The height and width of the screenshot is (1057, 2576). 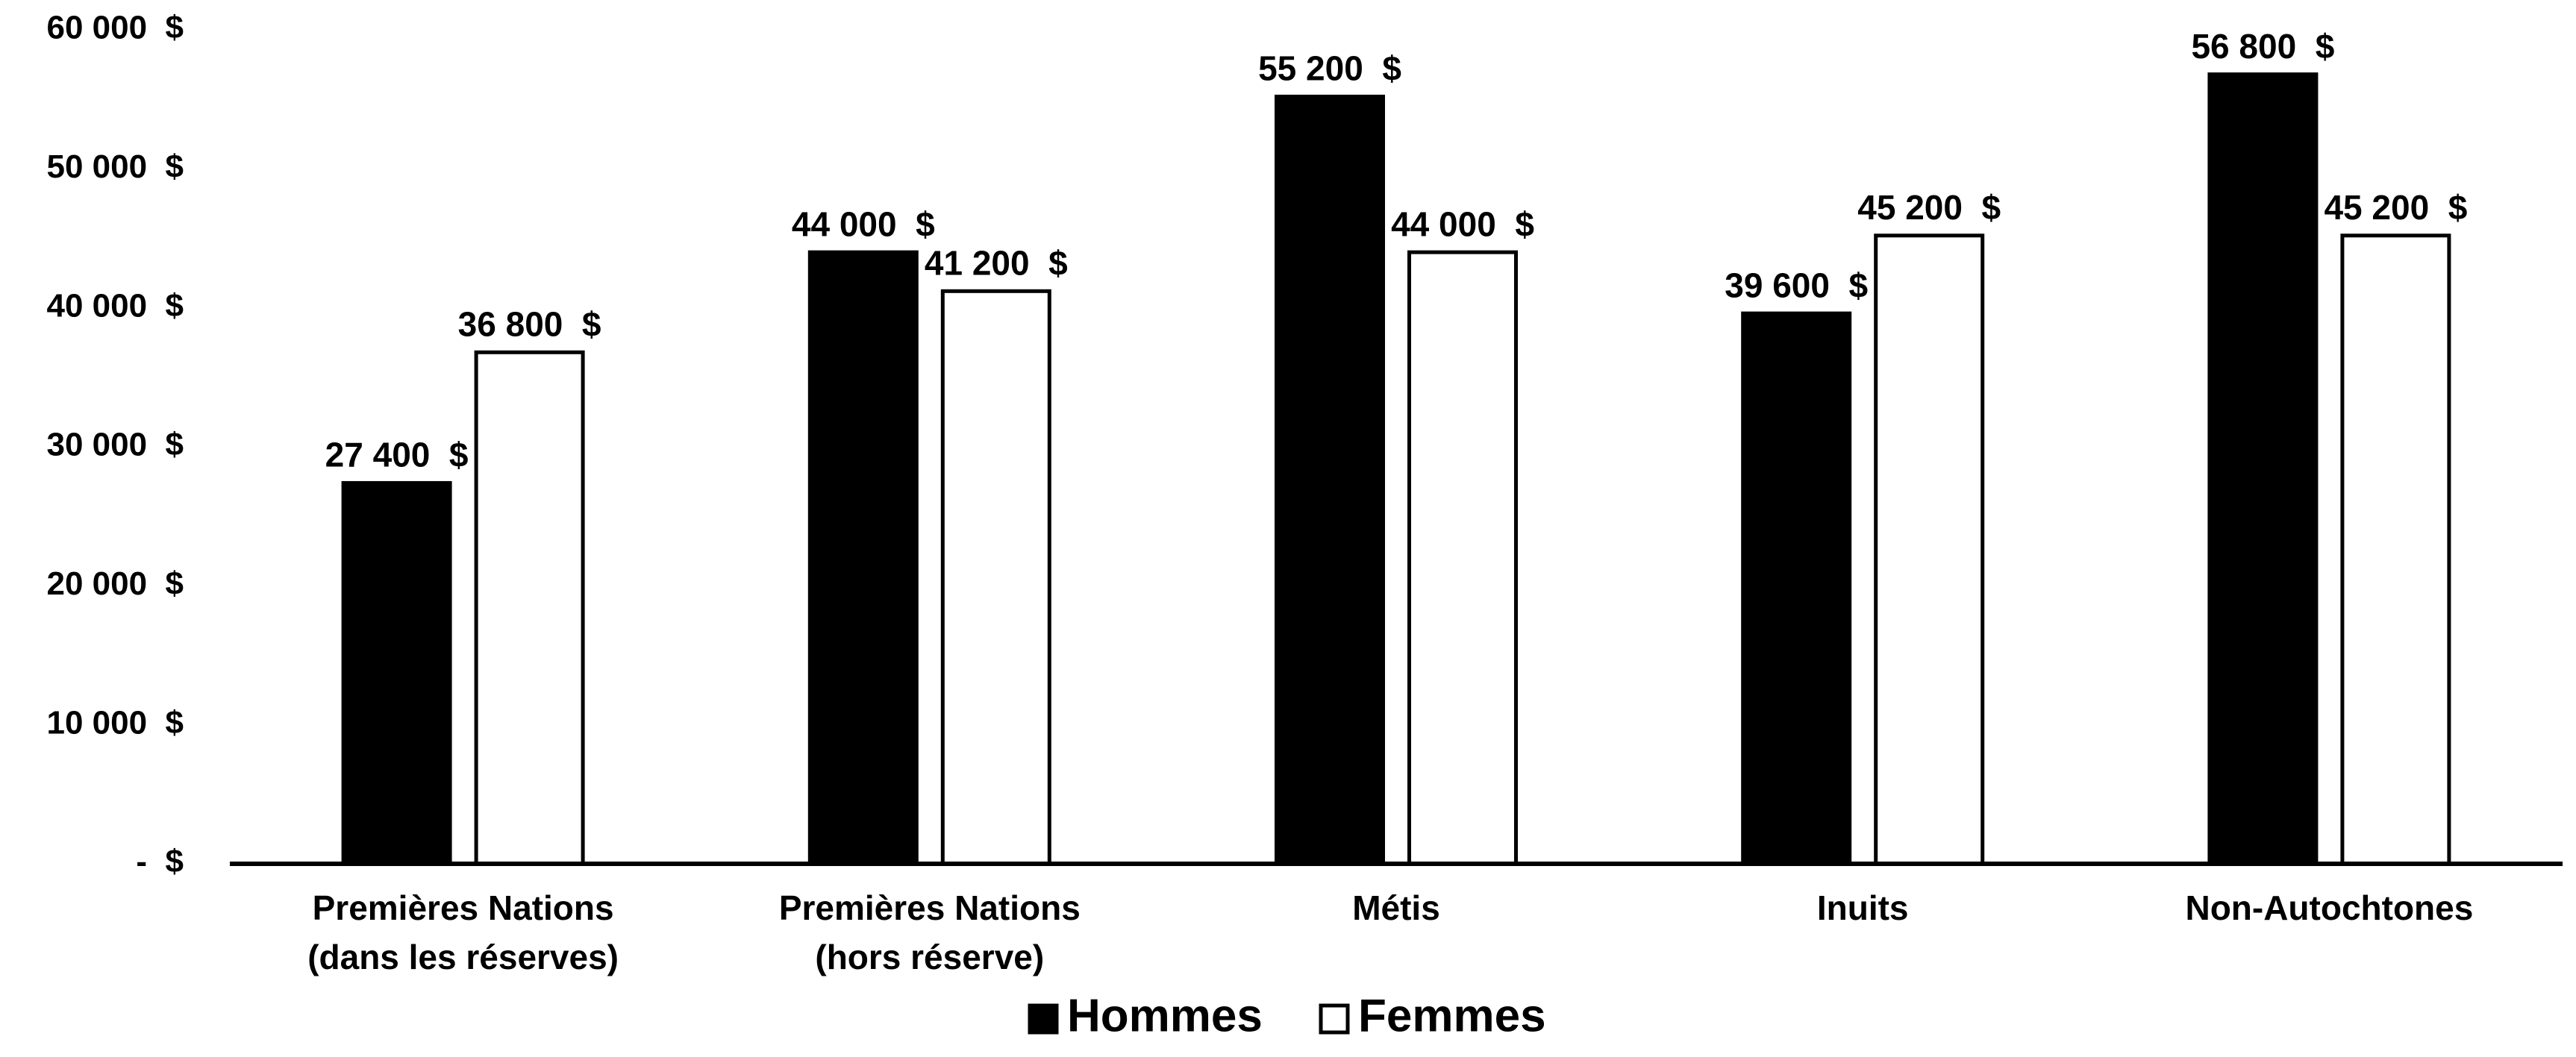 What do you see at coordinates (1396, 907) in the screenshot?
I see `x-tick-label: Métis` at bounding box center [1396, 907].